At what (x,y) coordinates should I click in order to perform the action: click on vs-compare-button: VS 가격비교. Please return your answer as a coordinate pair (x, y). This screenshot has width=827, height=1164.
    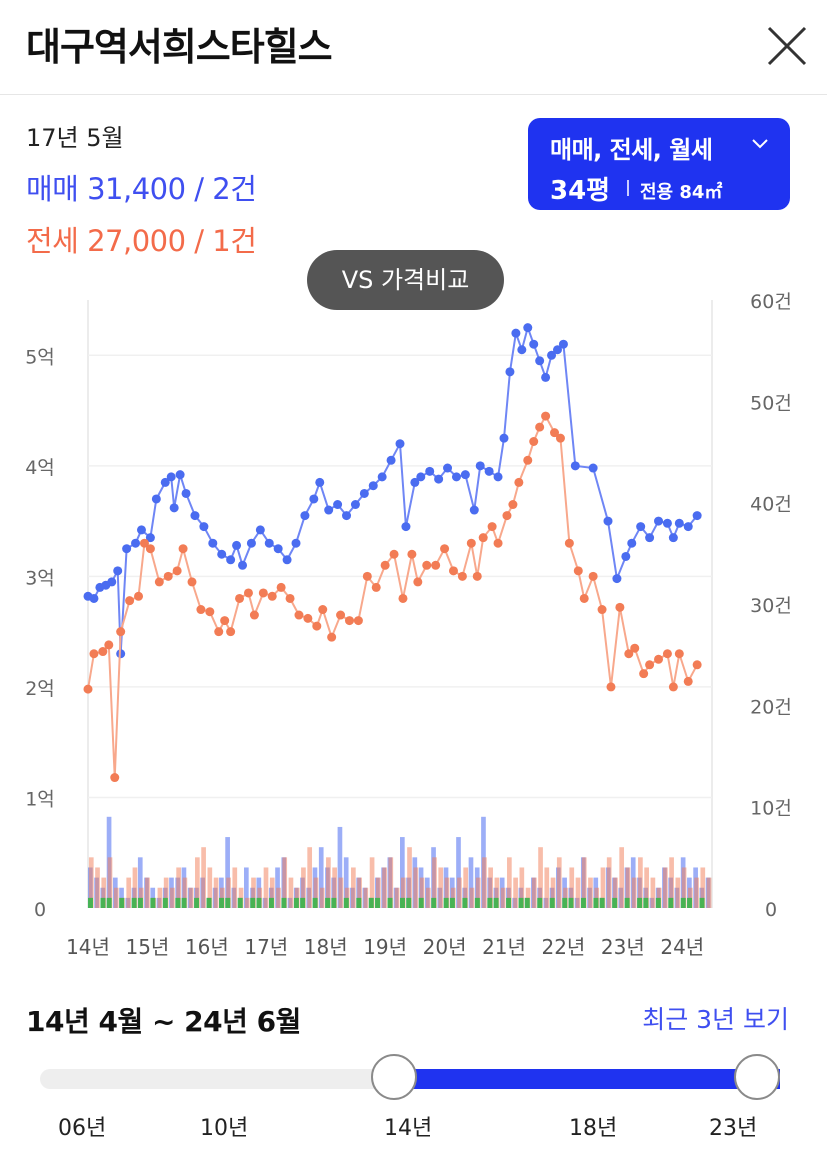
    Looking at the image, I should click on (405, 280).